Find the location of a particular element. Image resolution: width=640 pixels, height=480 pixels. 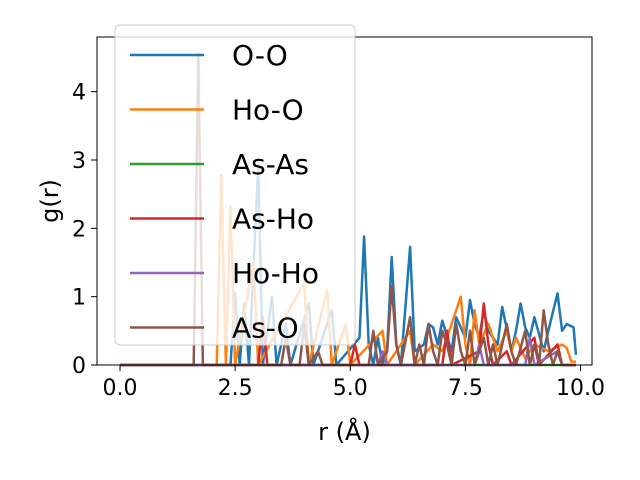

x-axis-label: r (Å) is located at coordinates (344, 431).